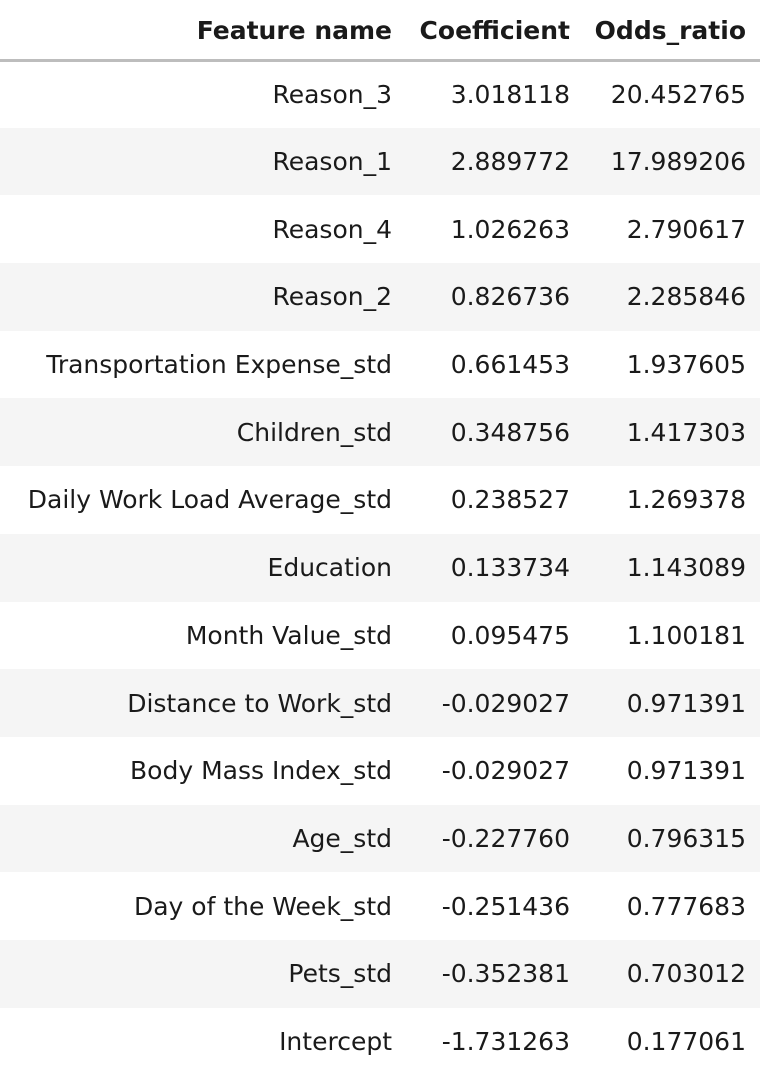 This screenshot has height=1085, width=780. I want to click on coefficient-cell: -1.731263, so click(505, 1041).